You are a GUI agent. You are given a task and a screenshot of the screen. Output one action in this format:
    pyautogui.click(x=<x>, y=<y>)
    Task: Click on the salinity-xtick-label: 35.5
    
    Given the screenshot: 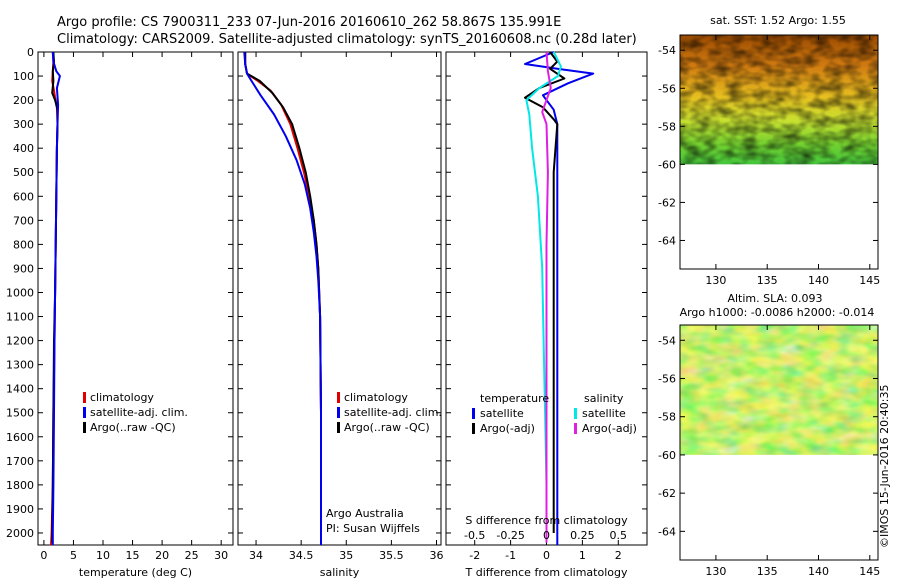 What is the action you would take?
    pyautogui.click(x=391, y=555)
    